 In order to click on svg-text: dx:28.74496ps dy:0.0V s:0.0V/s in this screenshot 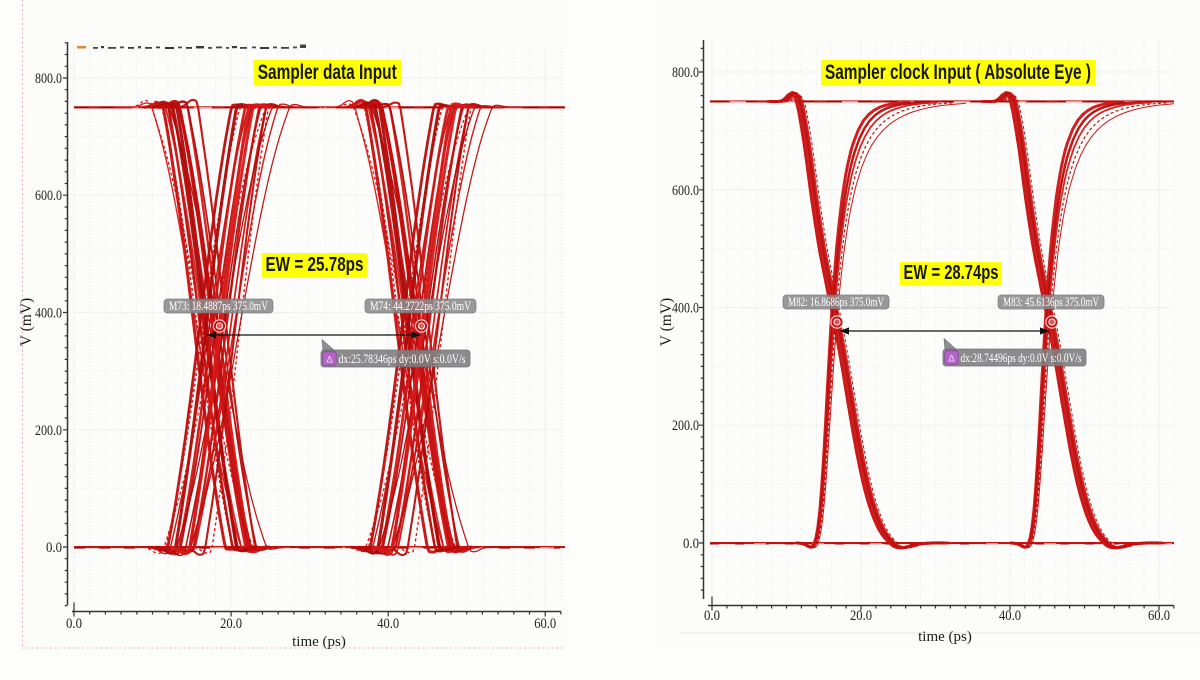, I will do `click(1021, 357)`.